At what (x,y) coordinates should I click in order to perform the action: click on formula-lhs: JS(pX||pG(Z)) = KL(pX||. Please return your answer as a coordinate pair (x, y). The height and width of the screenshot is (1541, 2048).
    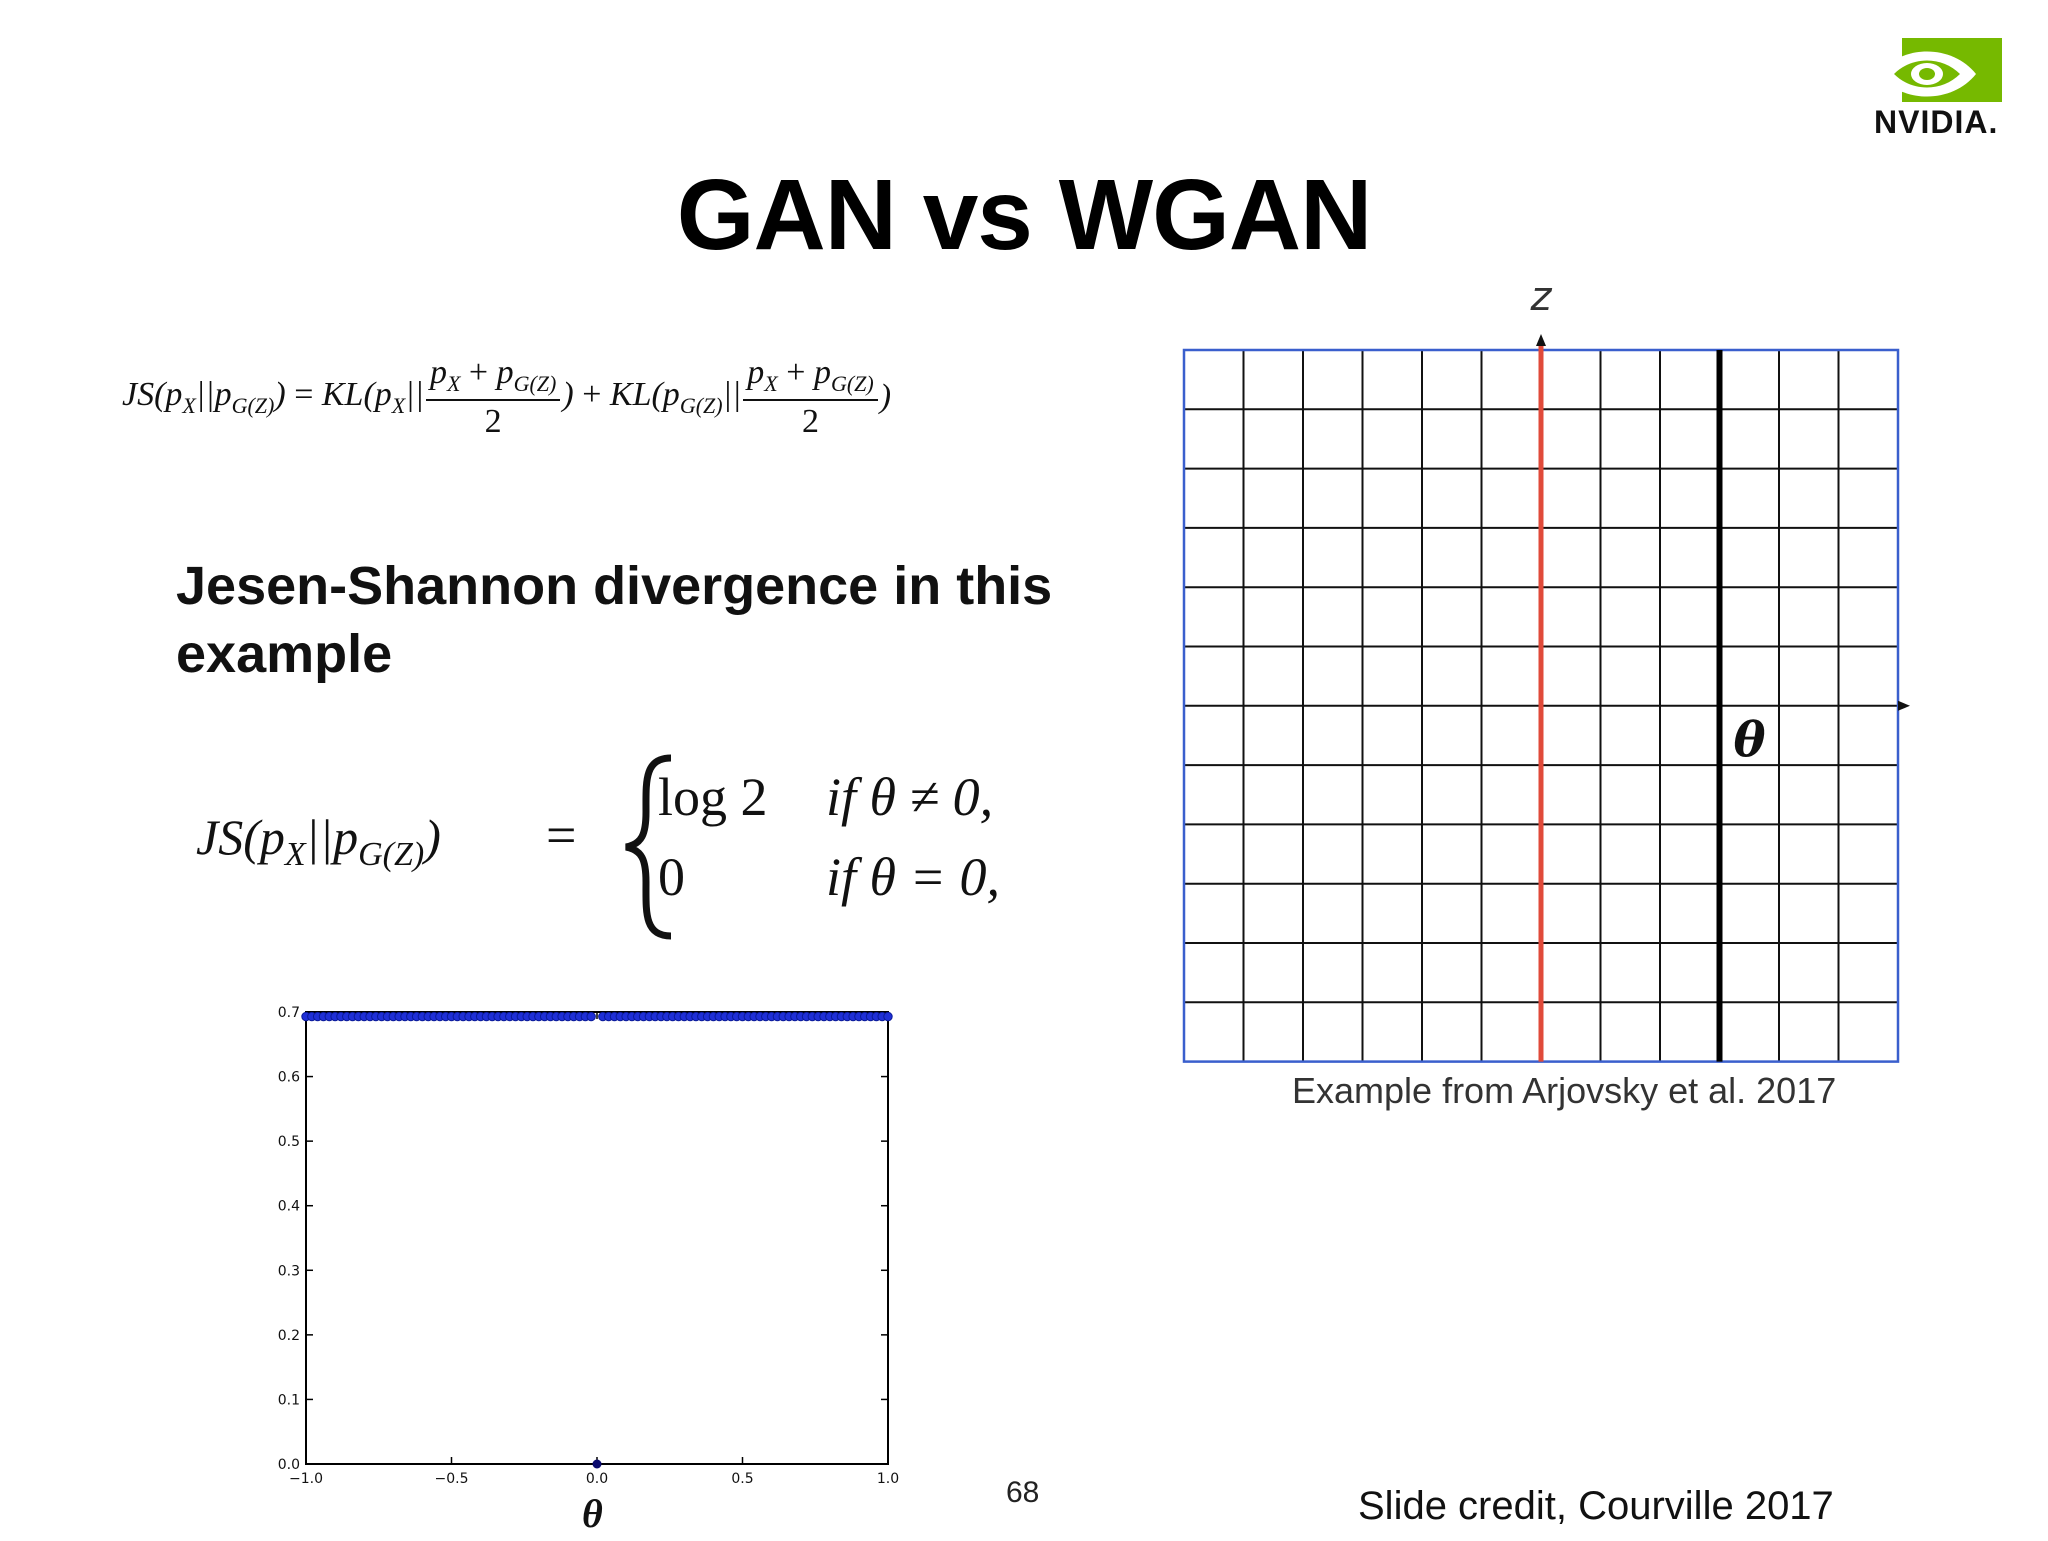
    Looking at the image, I should click on (273, 397).